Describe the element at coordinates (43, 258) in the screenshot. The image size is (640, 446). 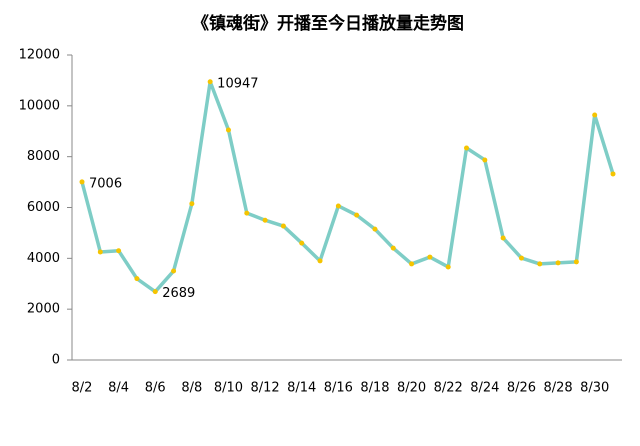
I see `y-tick-label: 4000` at that location.